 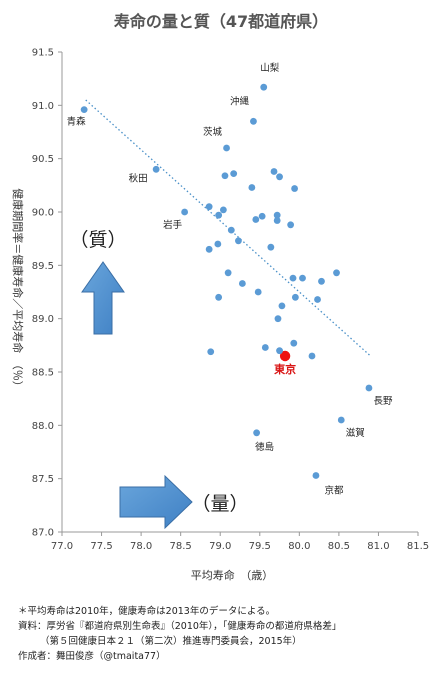 What do you see at coordinates (43, 426) in the screenshot?
I see `y-tick-label: 88.0` at bounding box center [43, 426].